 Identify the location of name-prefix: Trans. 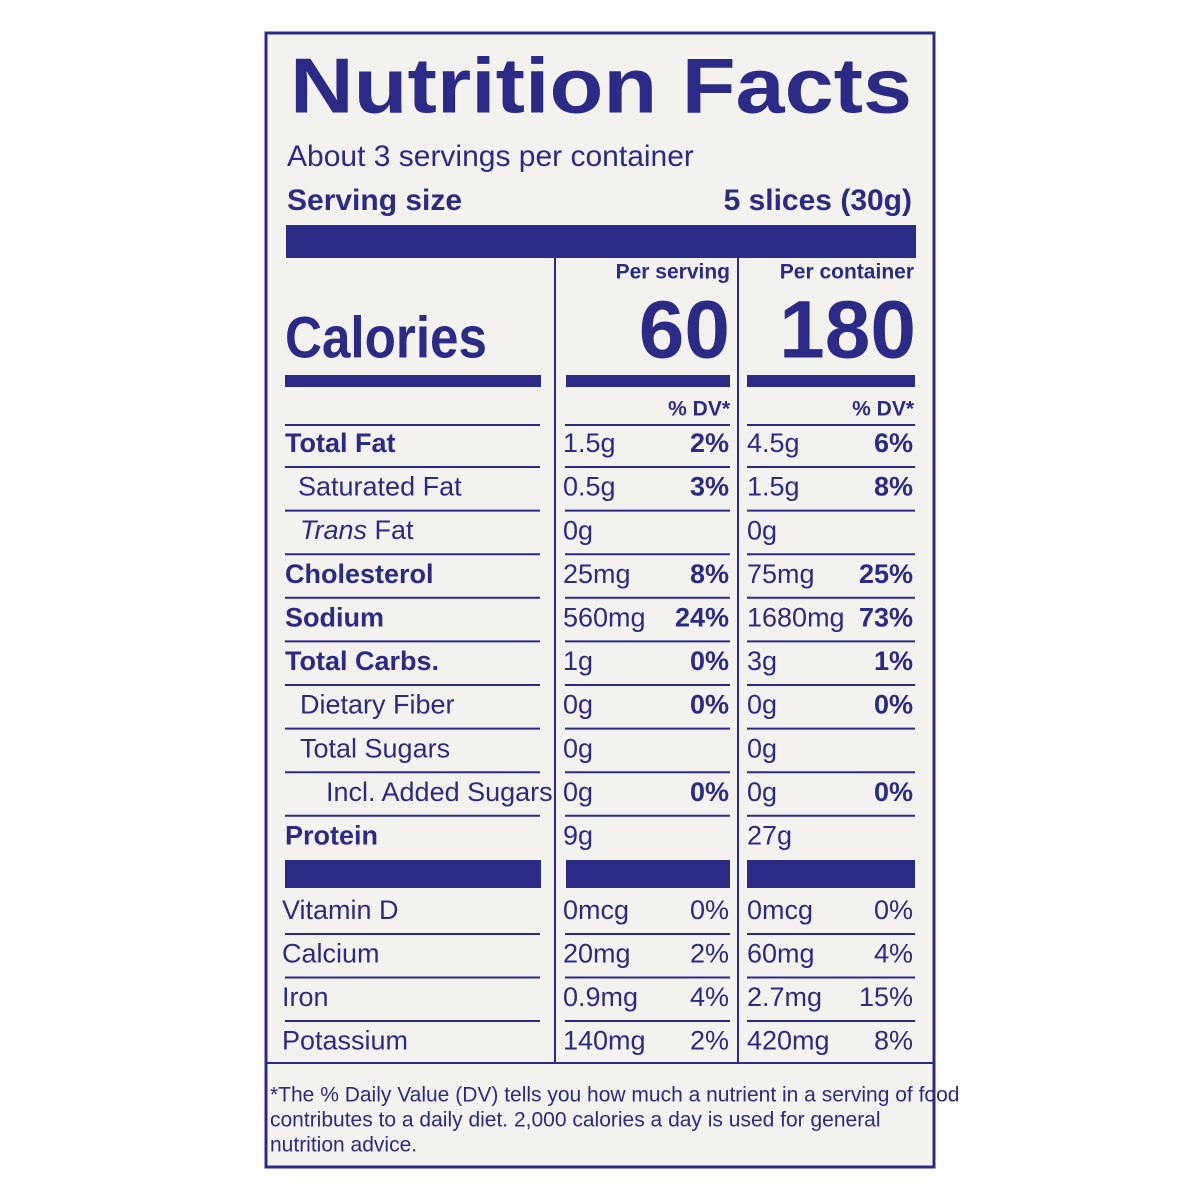
(333, 530).